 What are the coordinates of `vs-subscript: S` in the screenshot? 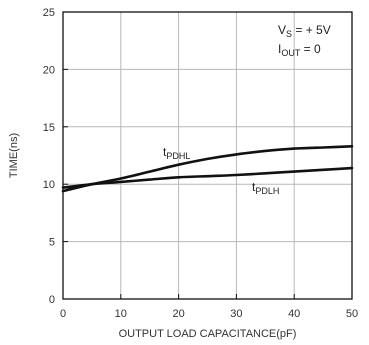 It's located at (289, 34).